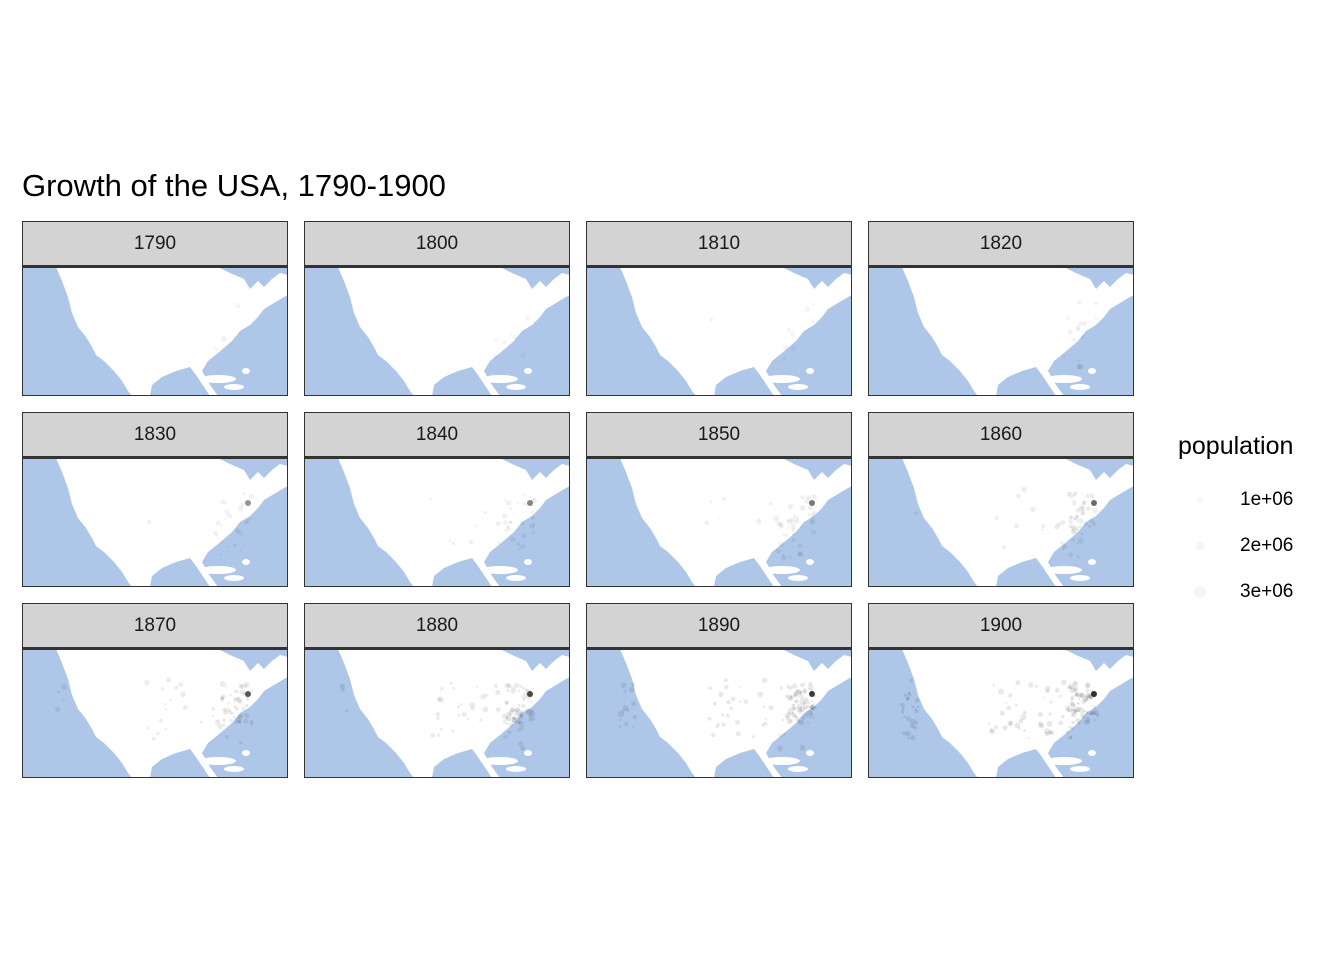 This screenshot has height=960, width=1344. I want to click on land-north-america, so click(1018, 331).